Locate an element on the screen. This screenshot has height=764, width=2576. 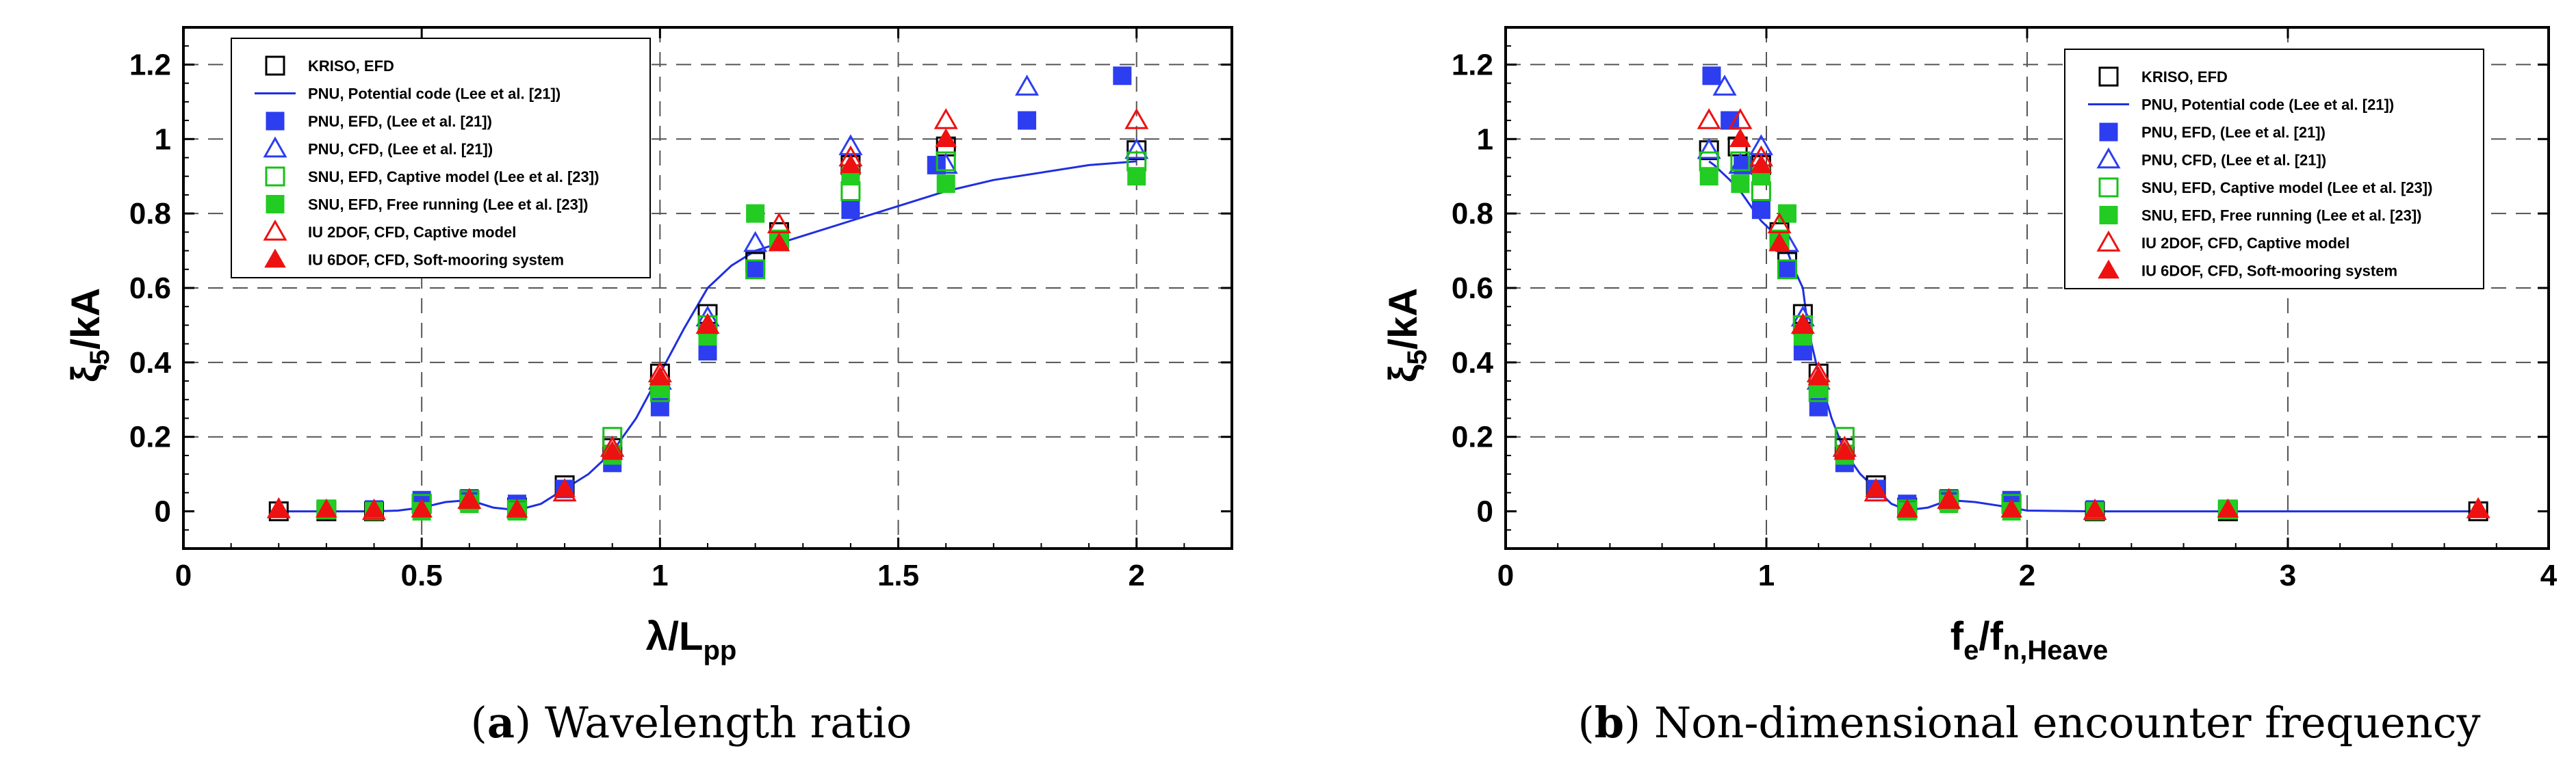
x-axis-title: λ/Lpp is located at coordinates (691, 640).